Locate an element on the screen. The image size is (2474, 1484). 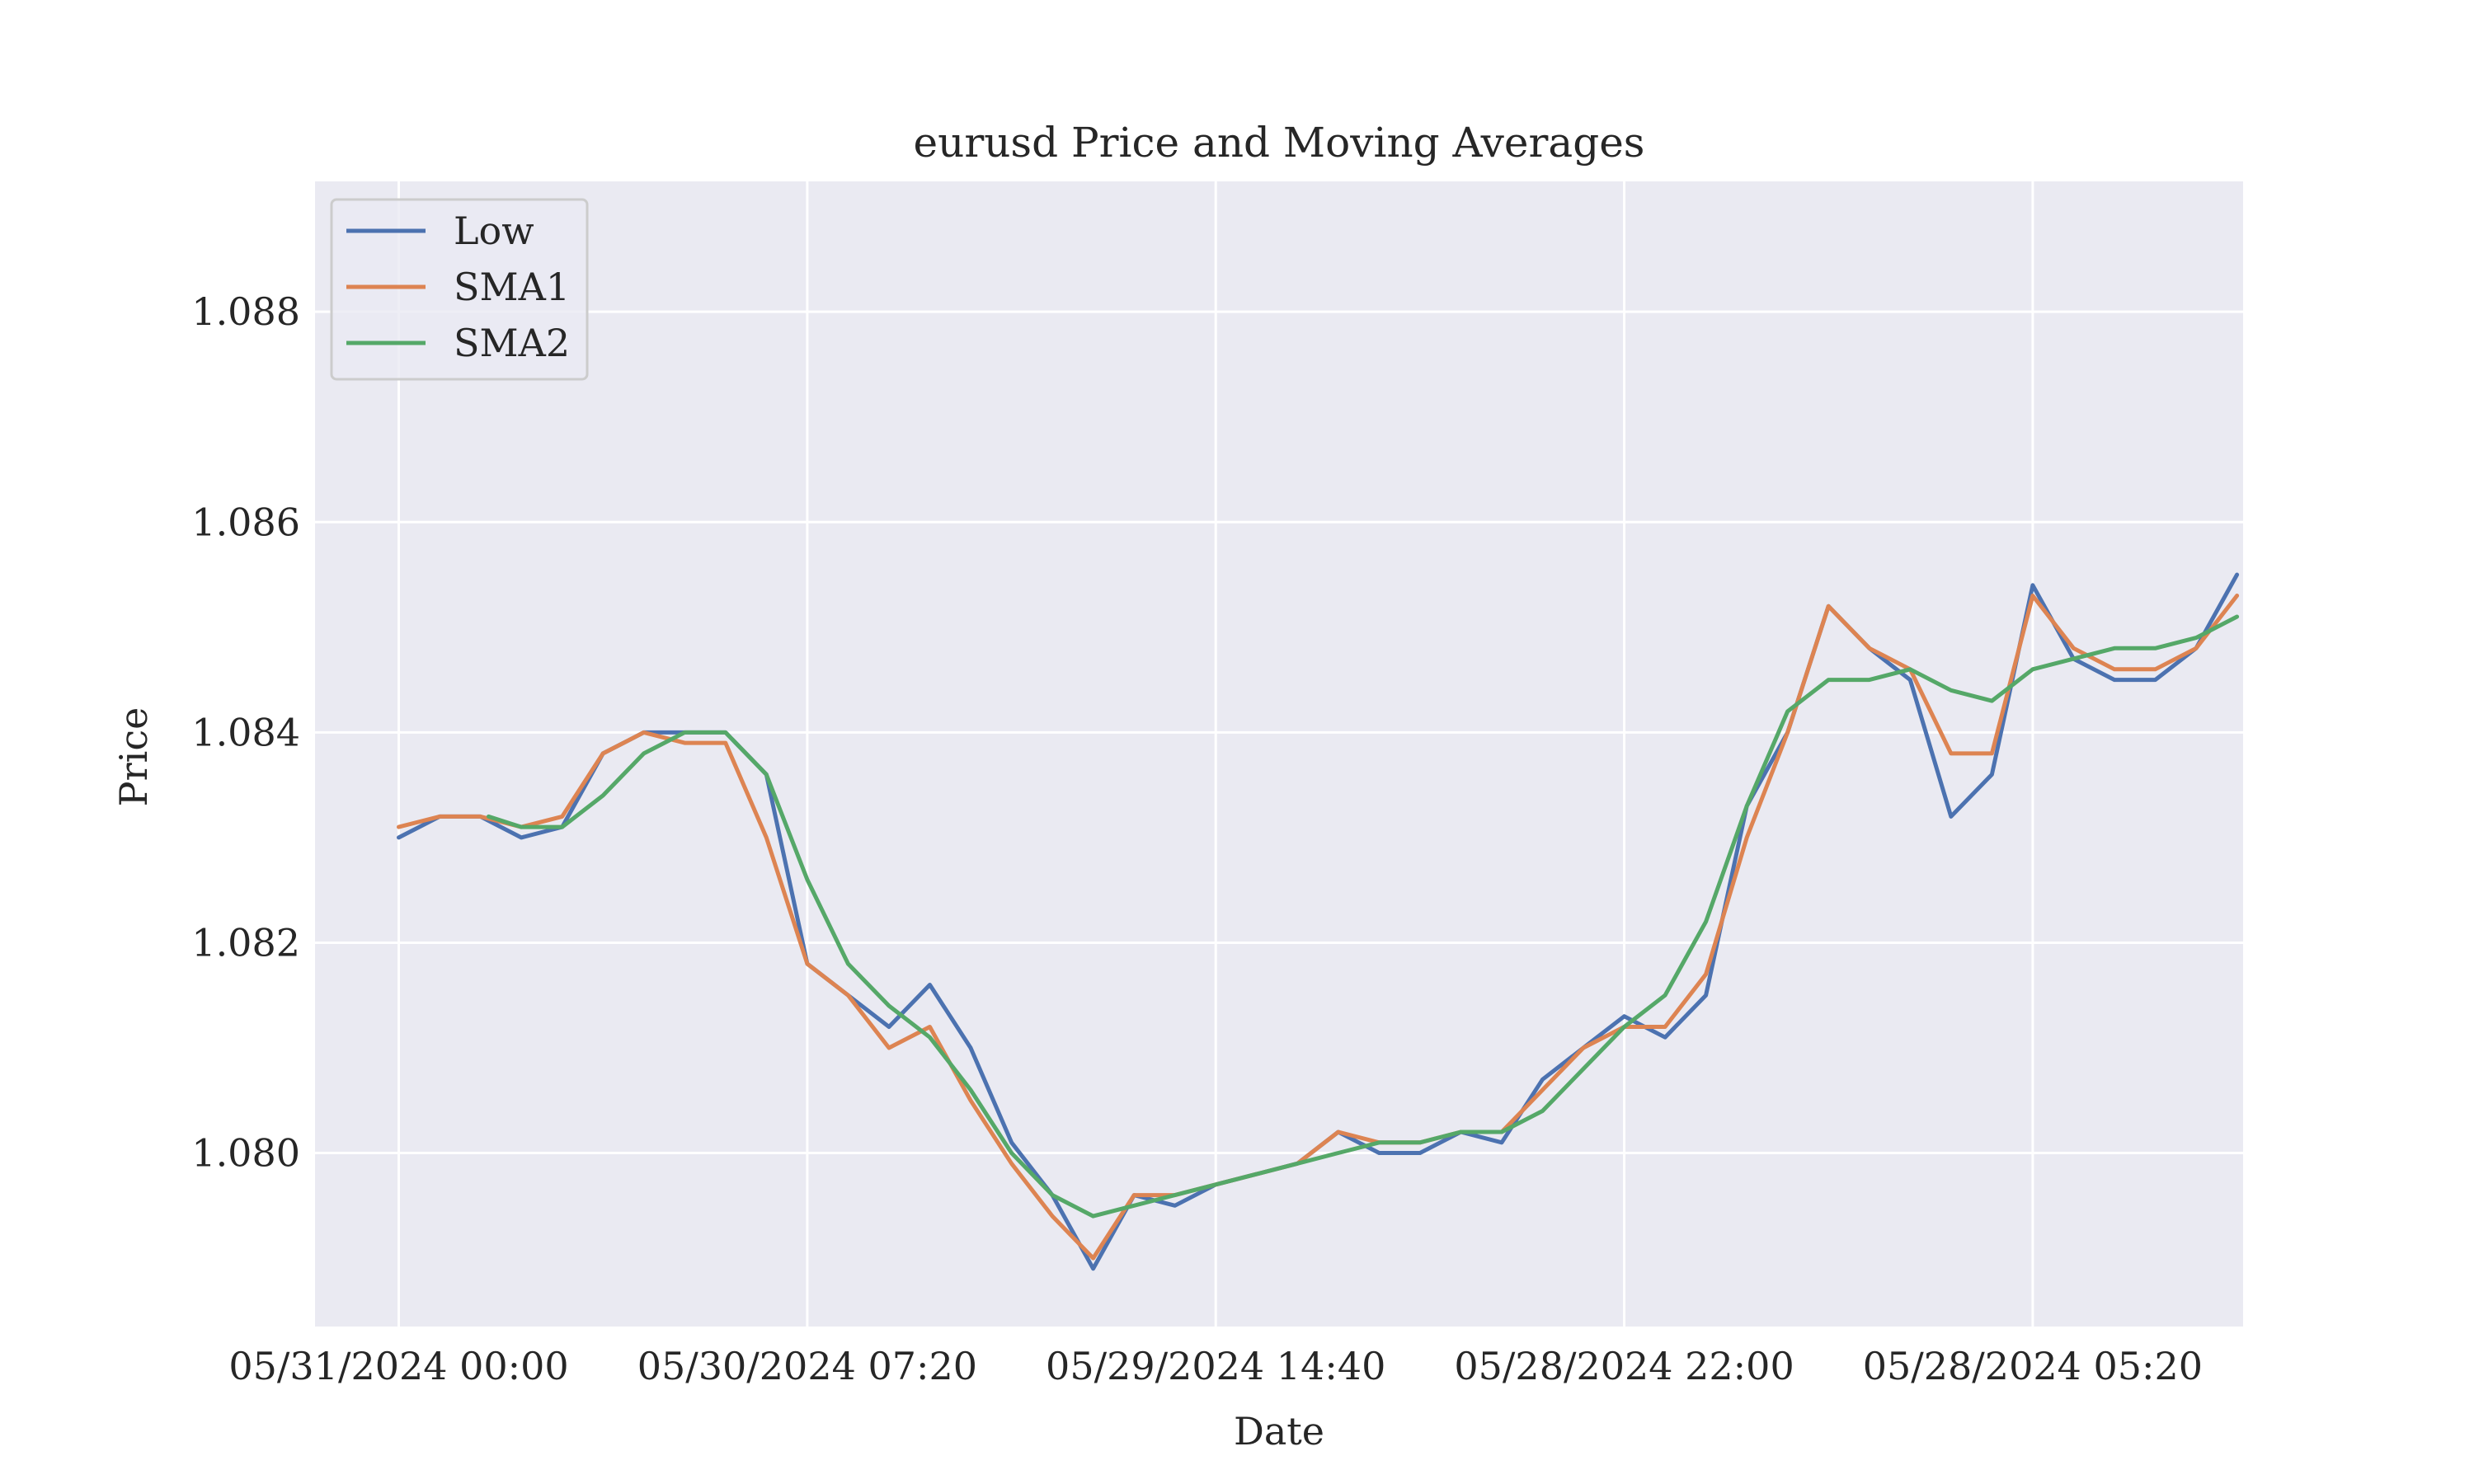
y-tick-label: 1.084 is located at coordinates (245, 732).